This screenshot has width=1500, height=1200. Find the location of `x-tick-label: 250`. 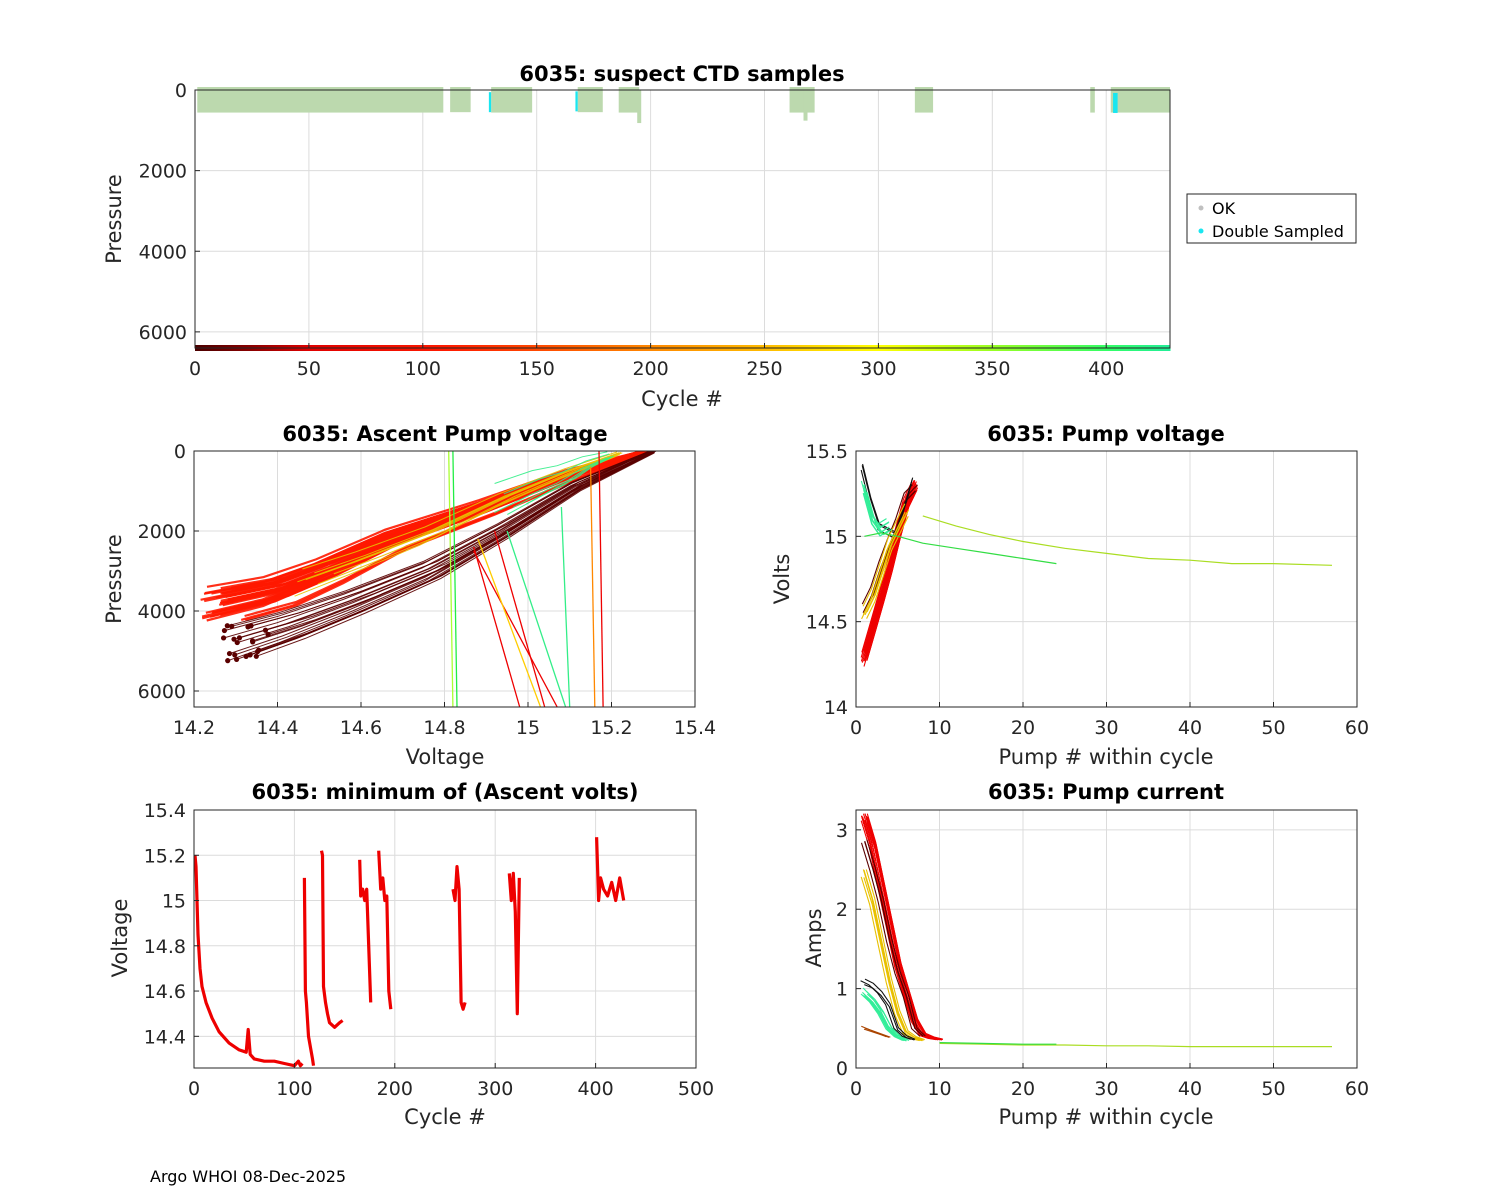

x-tick-label: 250 is located at coordinates (764, 369).